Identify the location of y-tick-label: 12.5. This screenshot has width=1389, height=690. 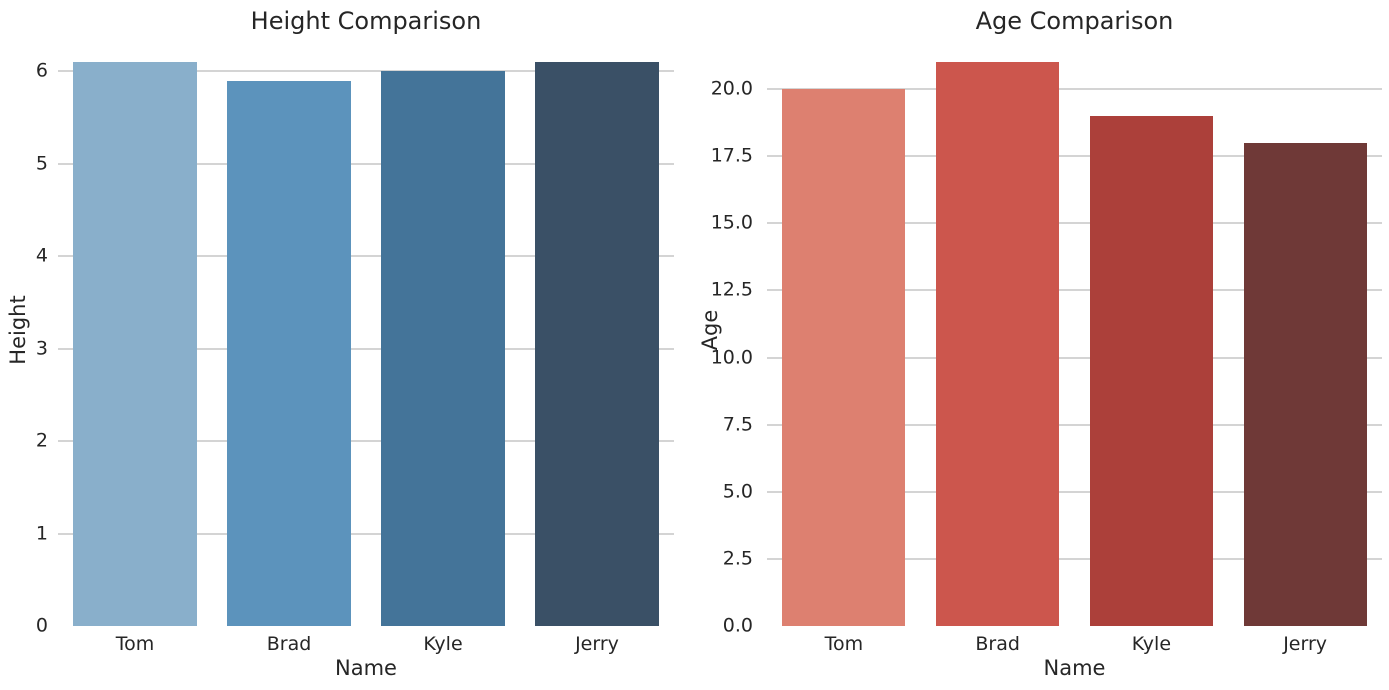
(731, 289).